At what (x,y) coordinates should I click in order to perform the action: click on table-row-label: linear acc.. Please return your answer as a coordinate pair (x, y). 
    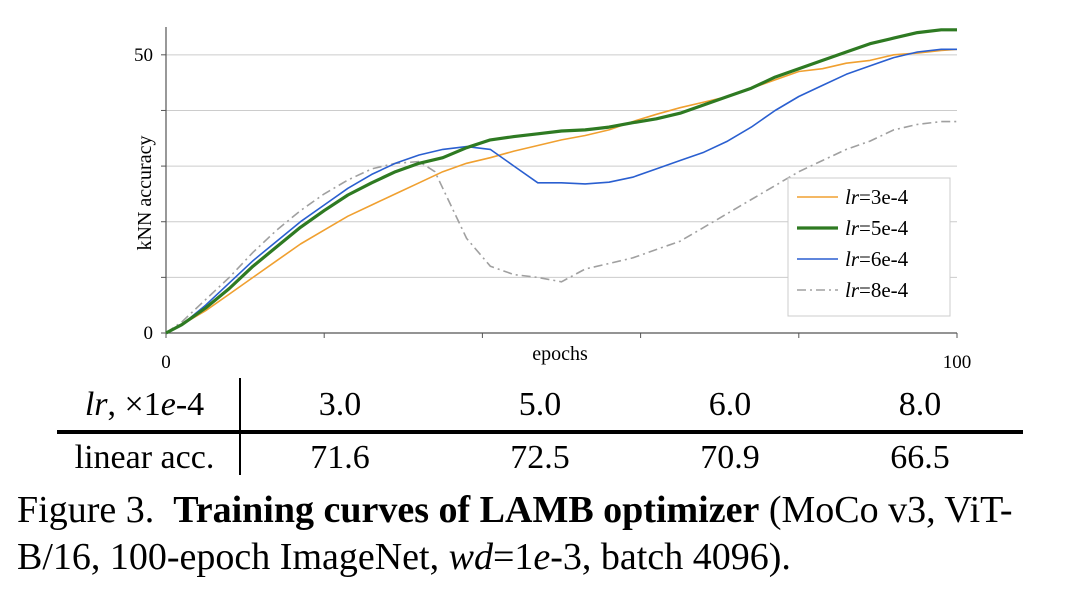
    Looking at the image, I should click on (144, 457).